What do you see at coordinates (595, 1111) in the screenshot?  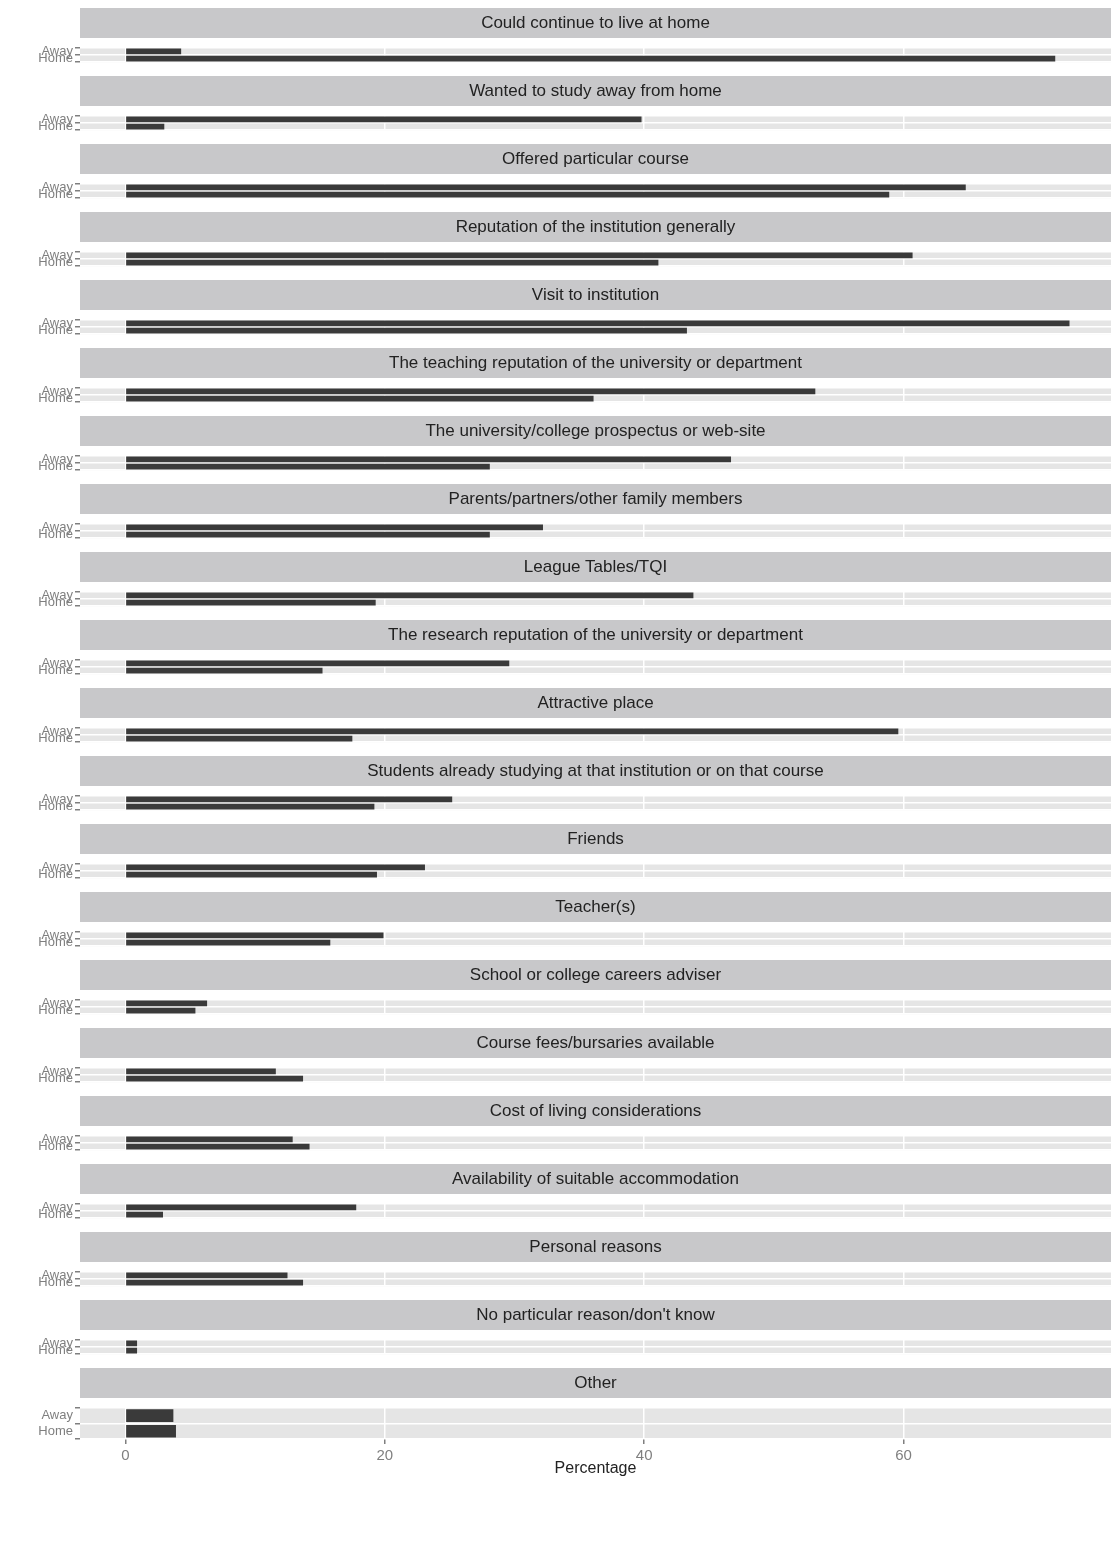 I see `chart-title: Cost of living considerations` at bounding box center [595, 1111].